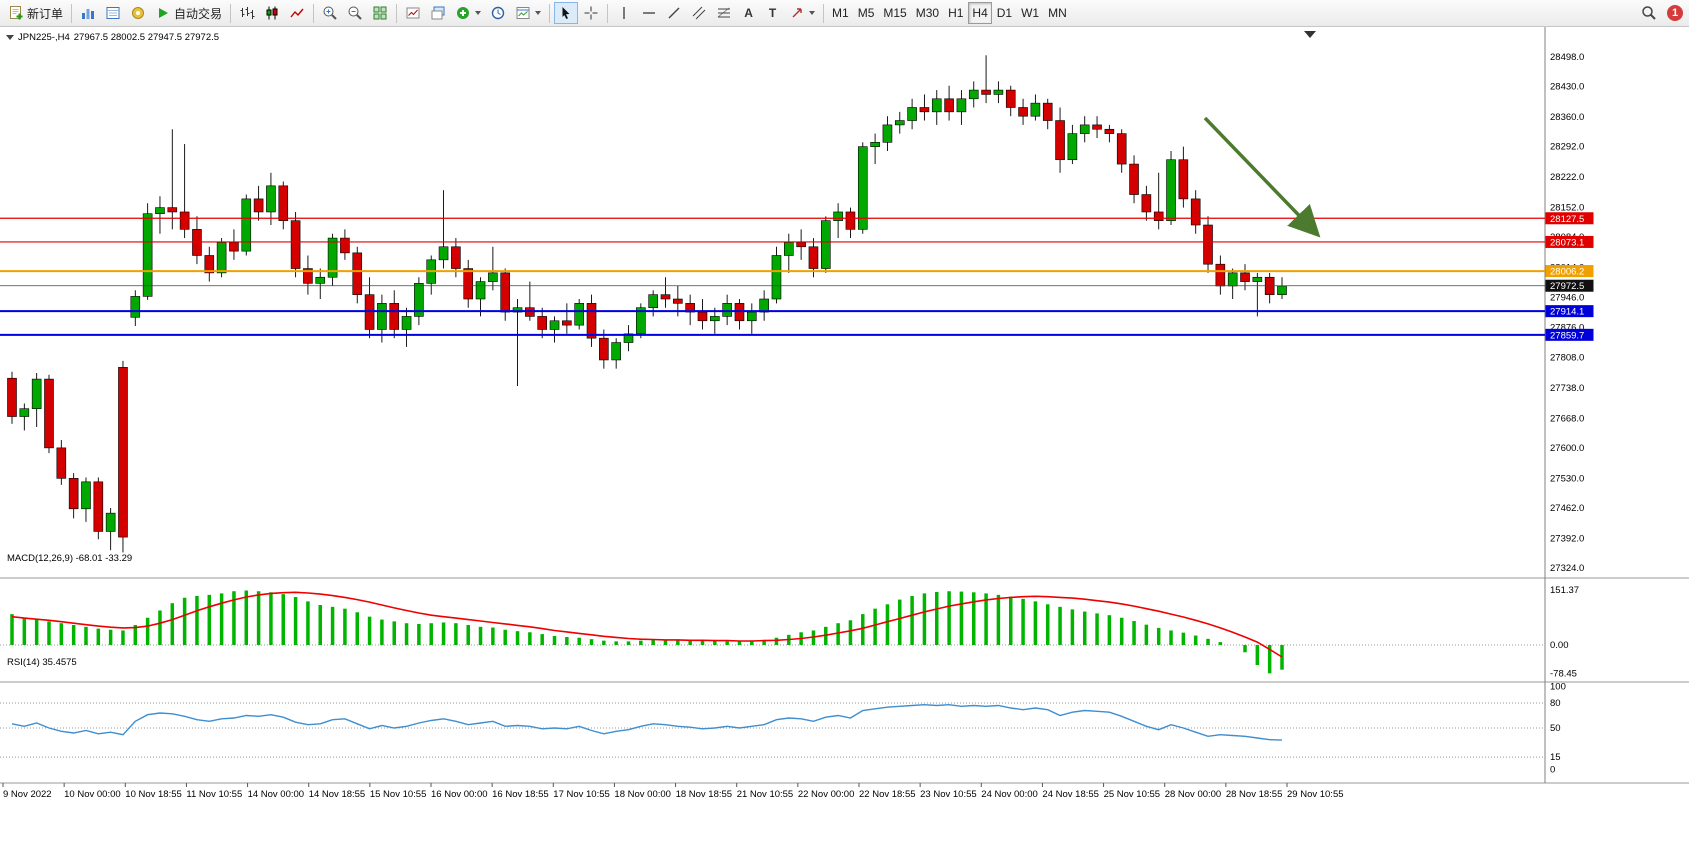  Describe the element at coordinates (748, 13) in the screenshot. I see `text-button: A` at that location.